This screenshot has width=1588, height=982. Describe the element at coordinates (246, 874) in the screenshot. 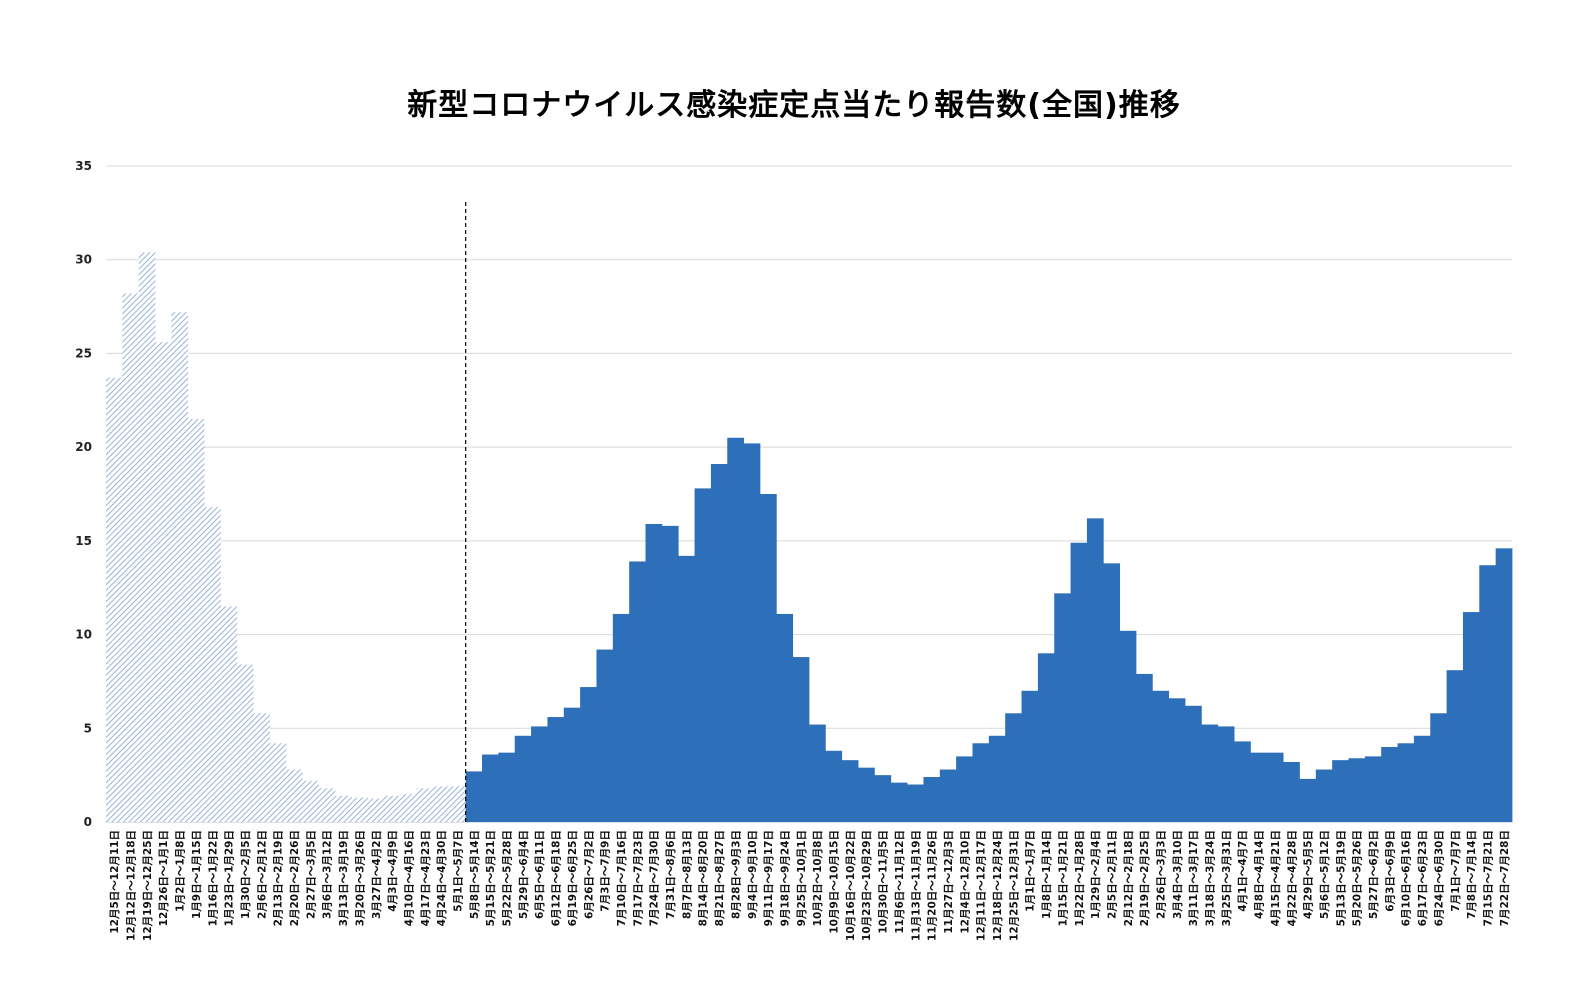

I see `x-tick-label: 1月30日～2月5日` at that location.